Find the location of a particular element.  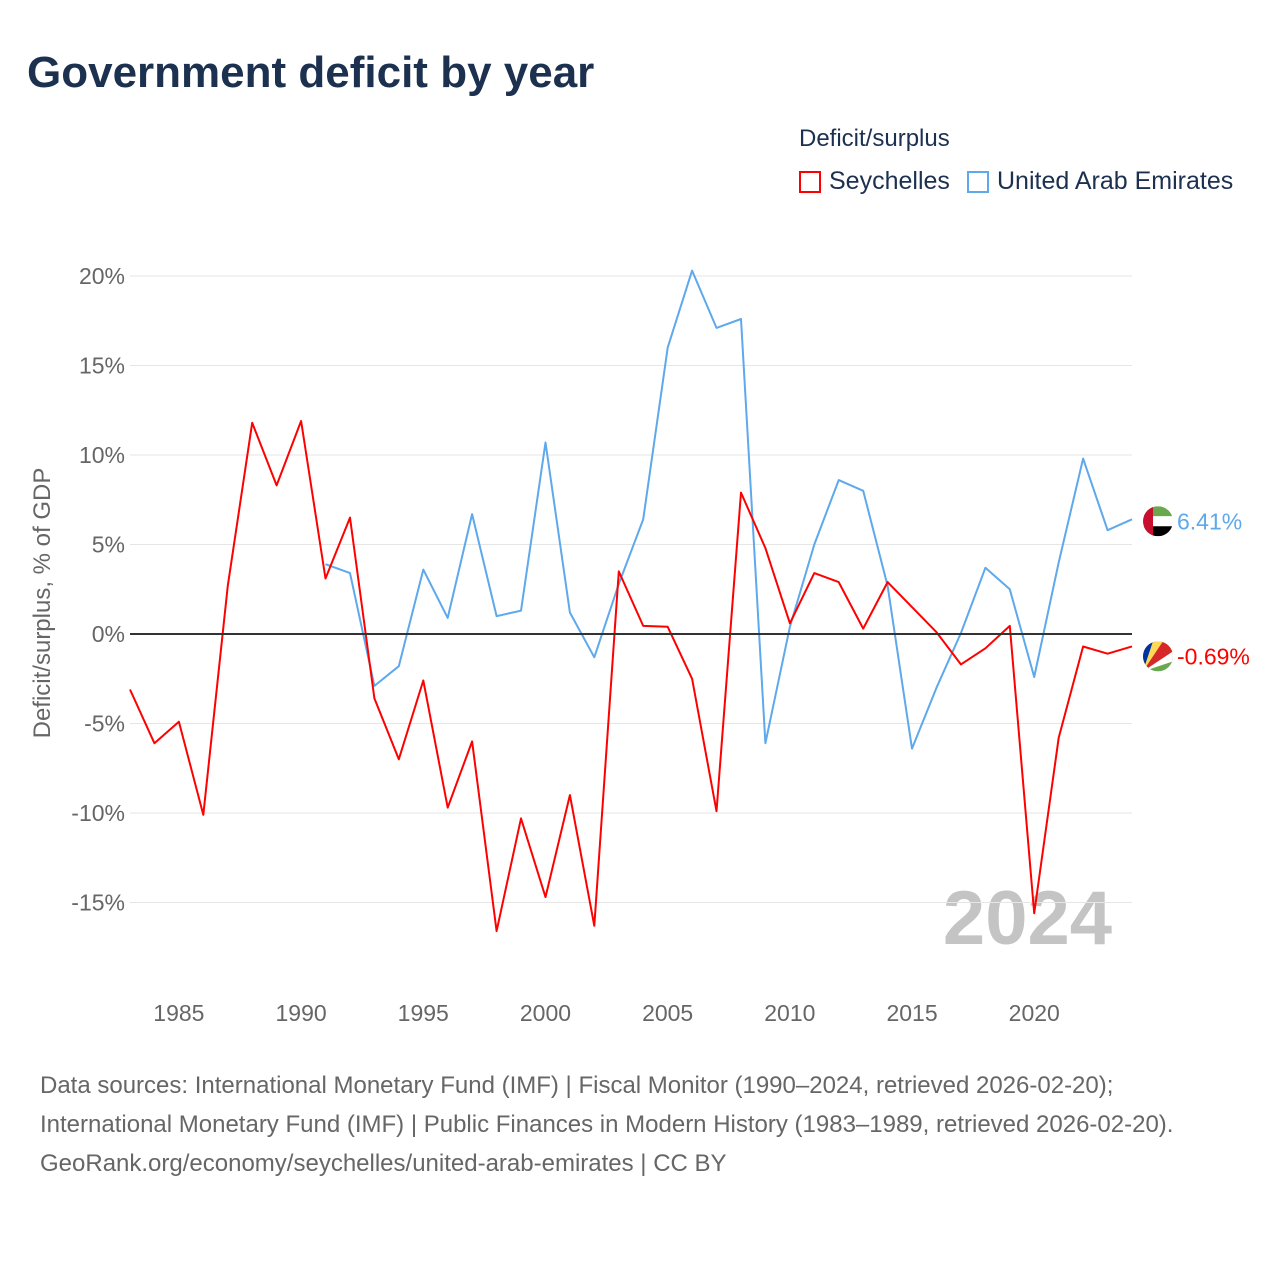

y-axis-label: Deficit/surplus, % of GDP is located at coordinates (42, 603).